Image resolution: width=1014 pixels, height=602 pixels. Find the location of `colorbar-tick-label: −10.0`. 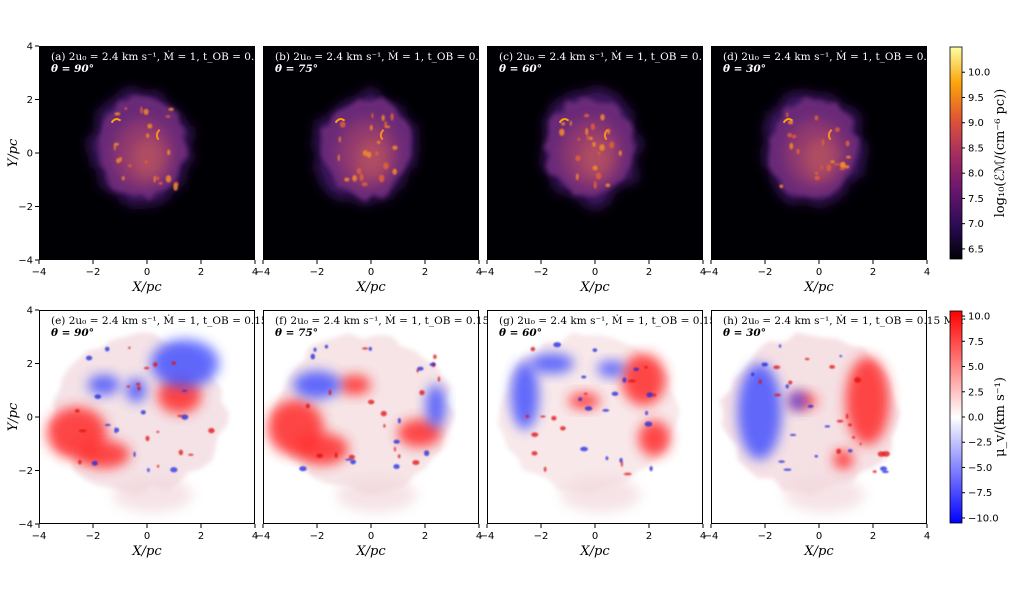

colorbar-tick-label: −10.0 is located at coordinates (983, 518).